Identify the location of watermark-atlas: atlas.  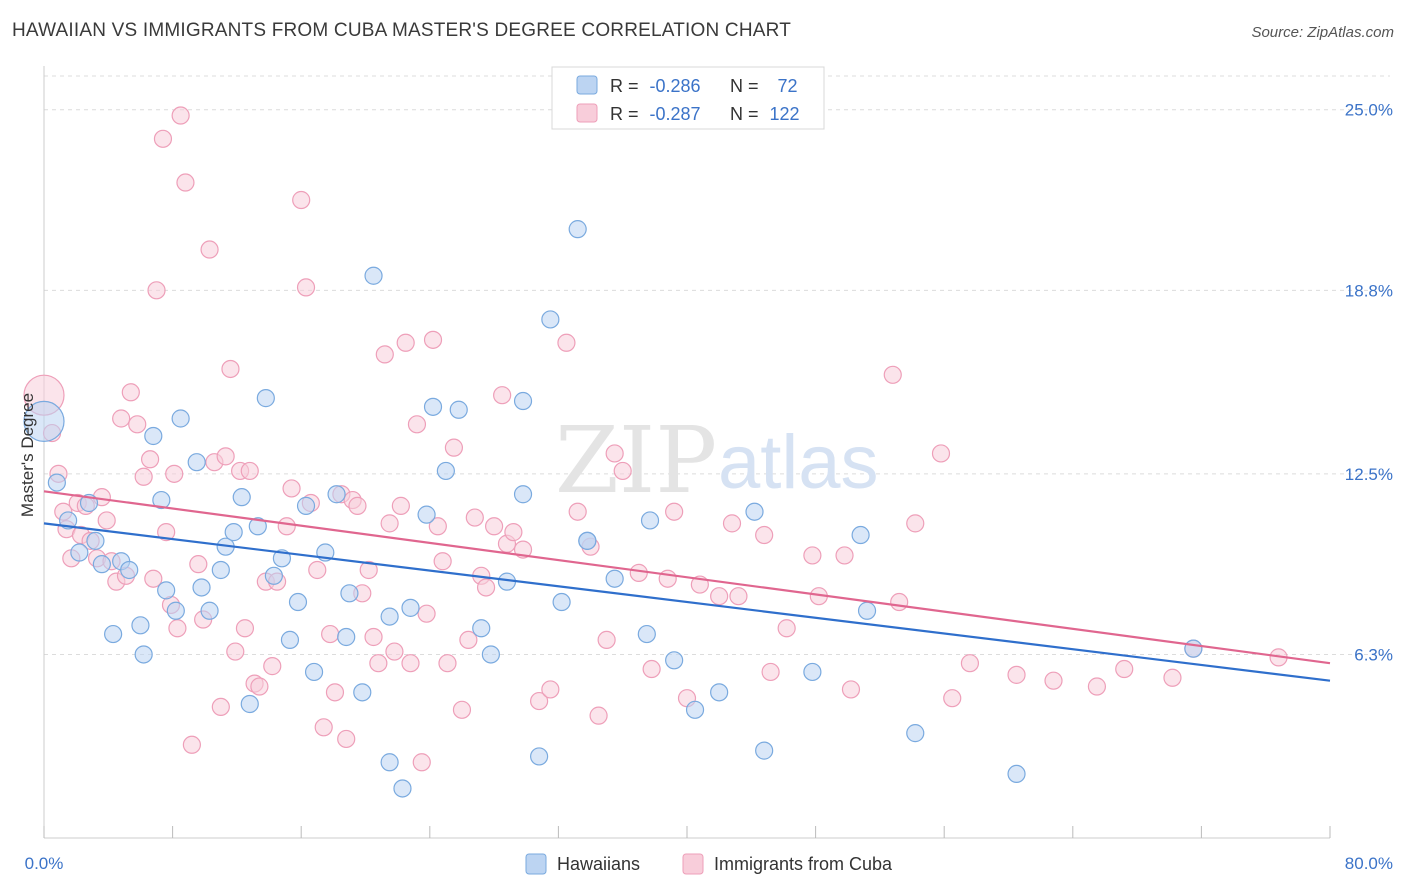
(798, 462).